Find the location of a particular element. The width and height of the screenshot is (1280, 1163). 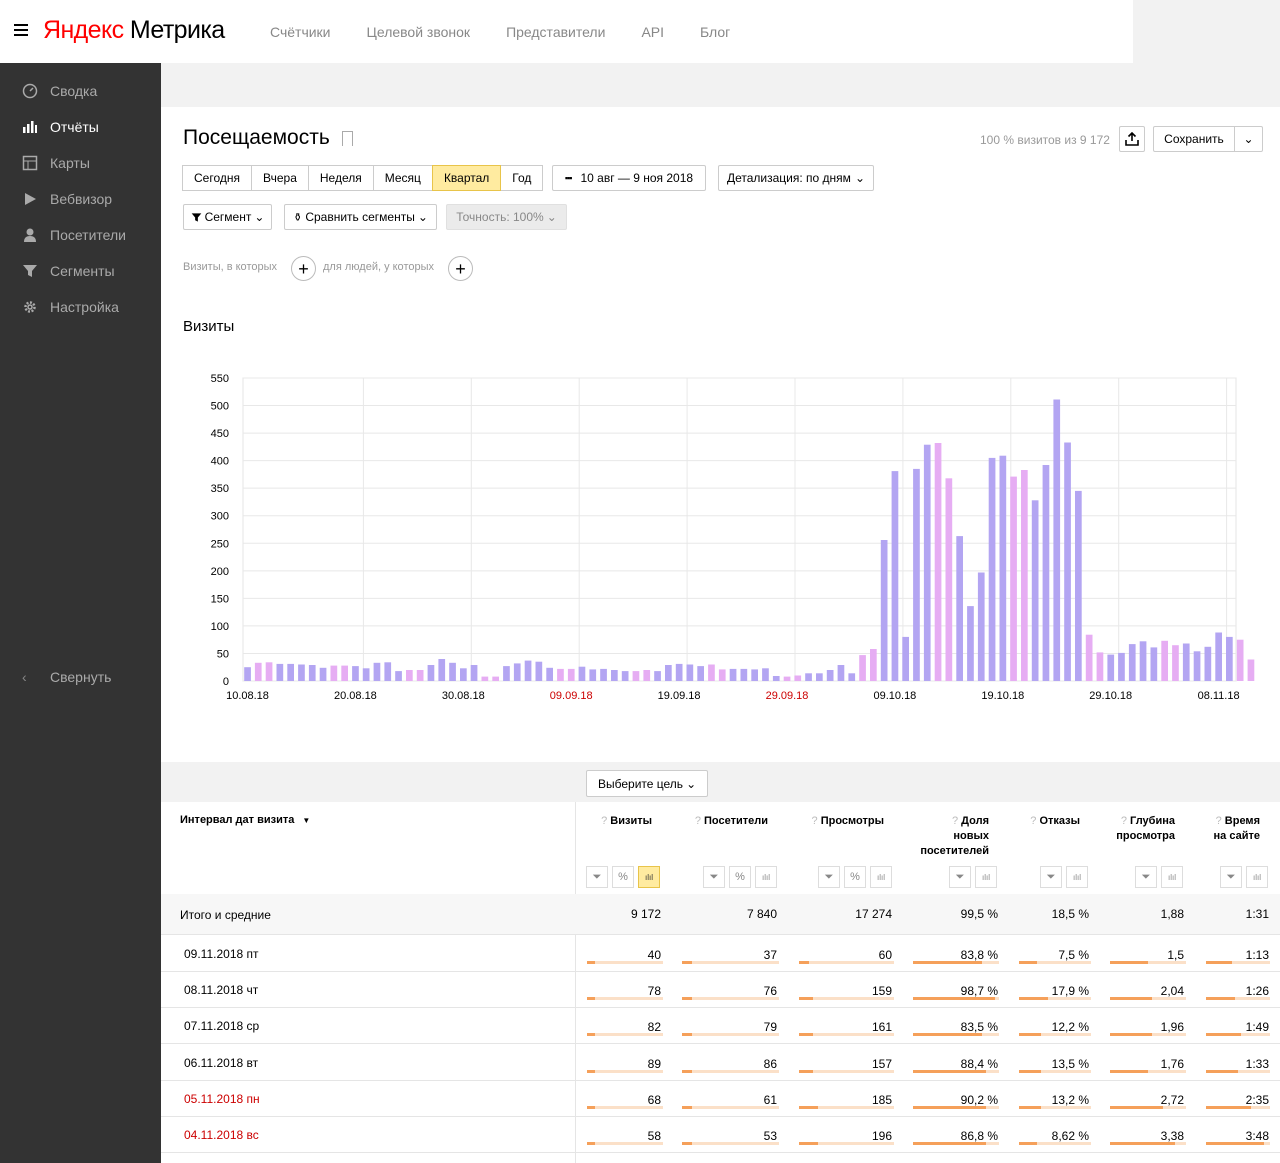

help-icon: ? is located at coordinates (1125, 821).